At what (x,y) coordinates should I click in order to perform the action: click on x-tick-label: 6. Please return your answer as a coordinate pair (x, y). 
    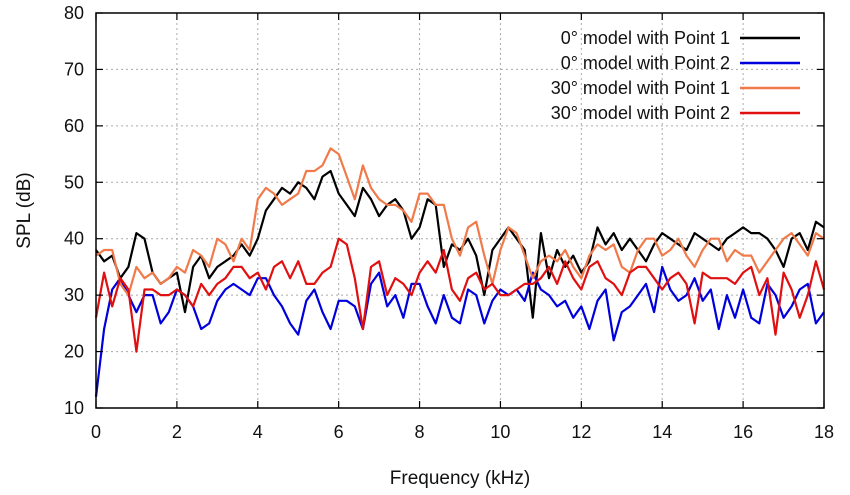
    Looking at the image, I should click on (339, 432).